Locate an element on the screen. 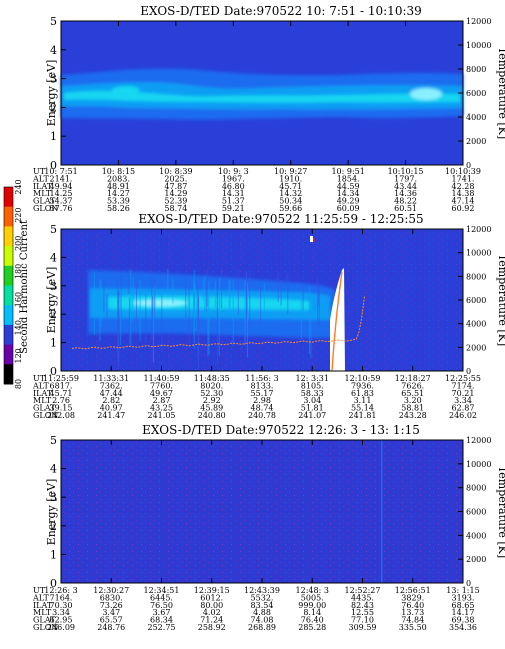 The height and width of the screenshot is (649, 505). panel-2-table-cell: 8020. is located at coordinates (211, 385).